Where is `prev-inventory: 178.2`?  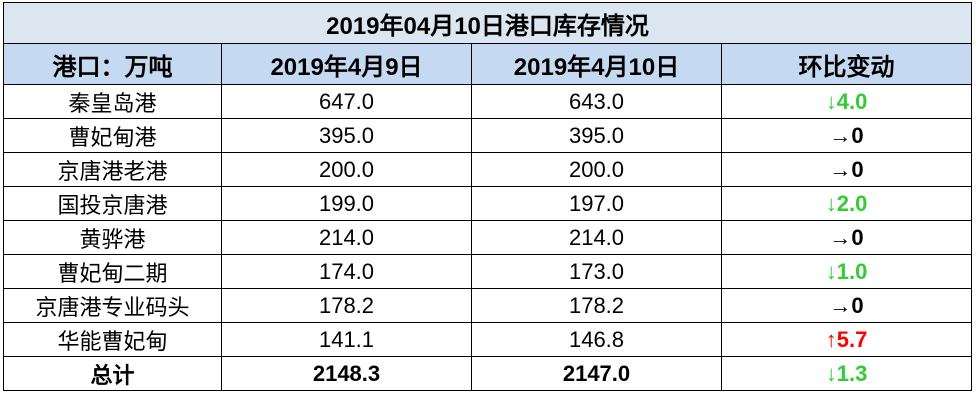 prev-inventory: 178.2 is located at coordinates (346, 305).